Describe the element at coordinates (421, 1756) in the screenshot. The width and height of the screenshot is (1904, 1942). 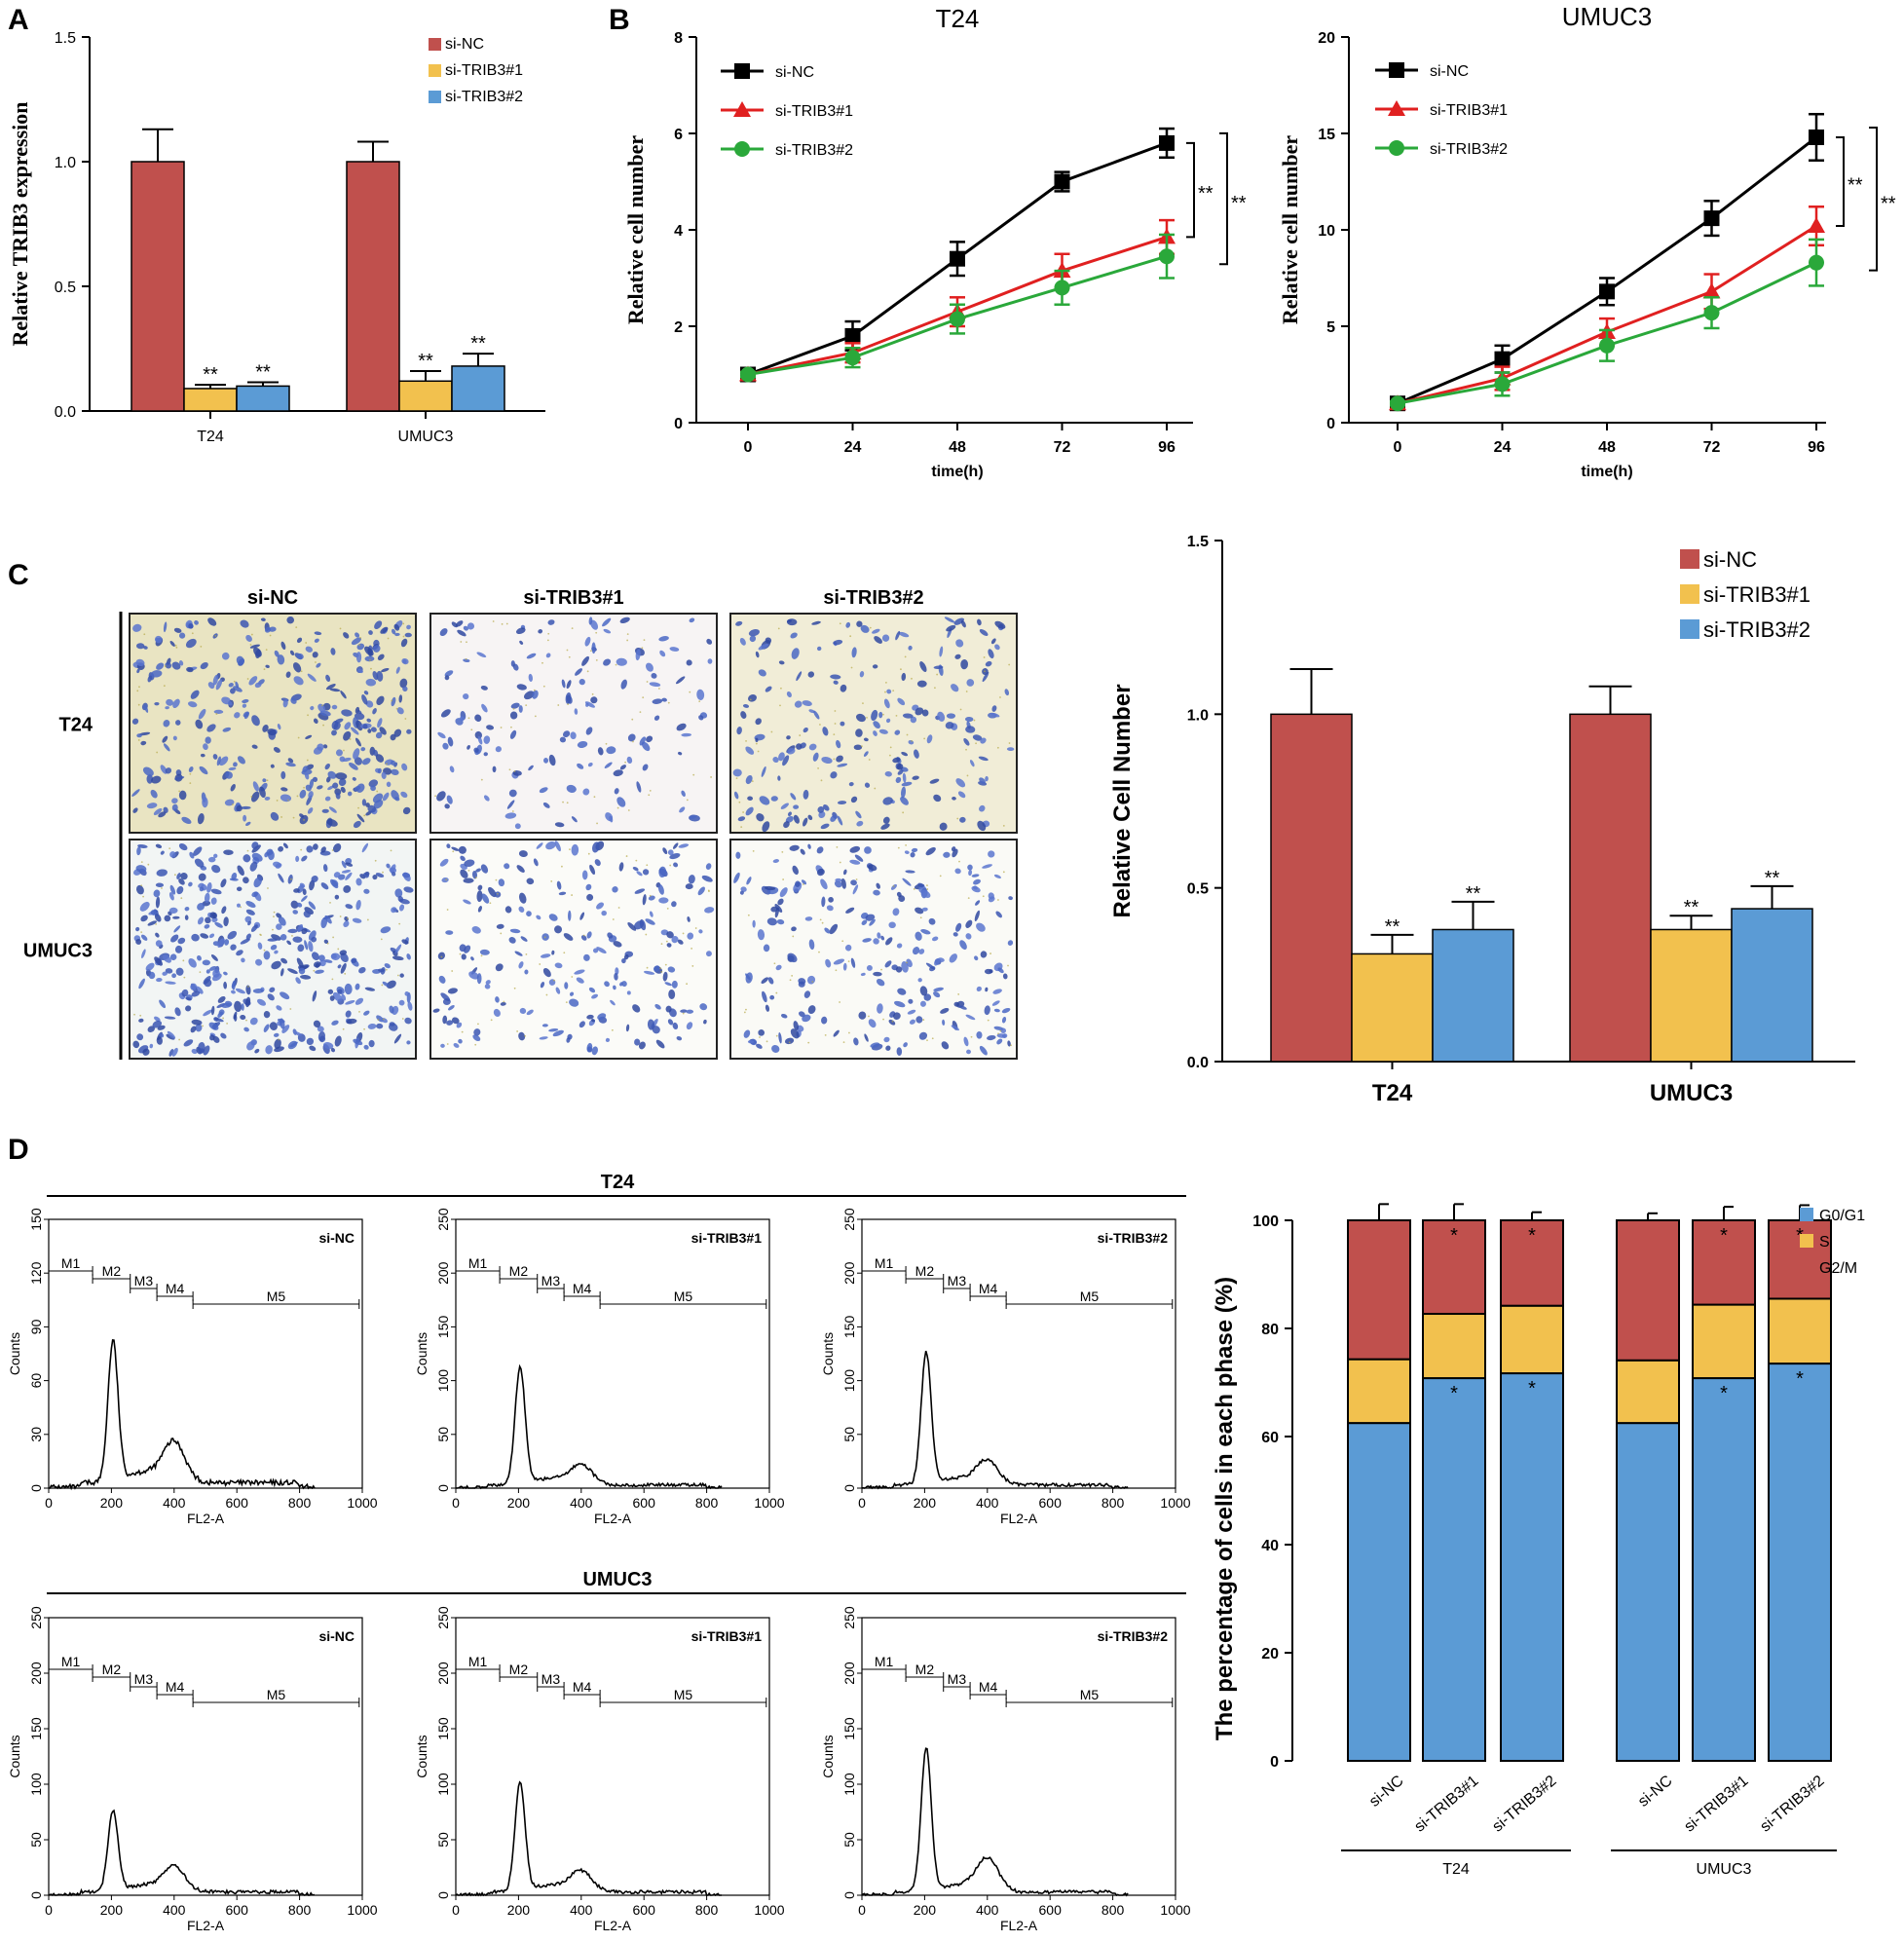
I see `y-axis-label: Counts` at that location.